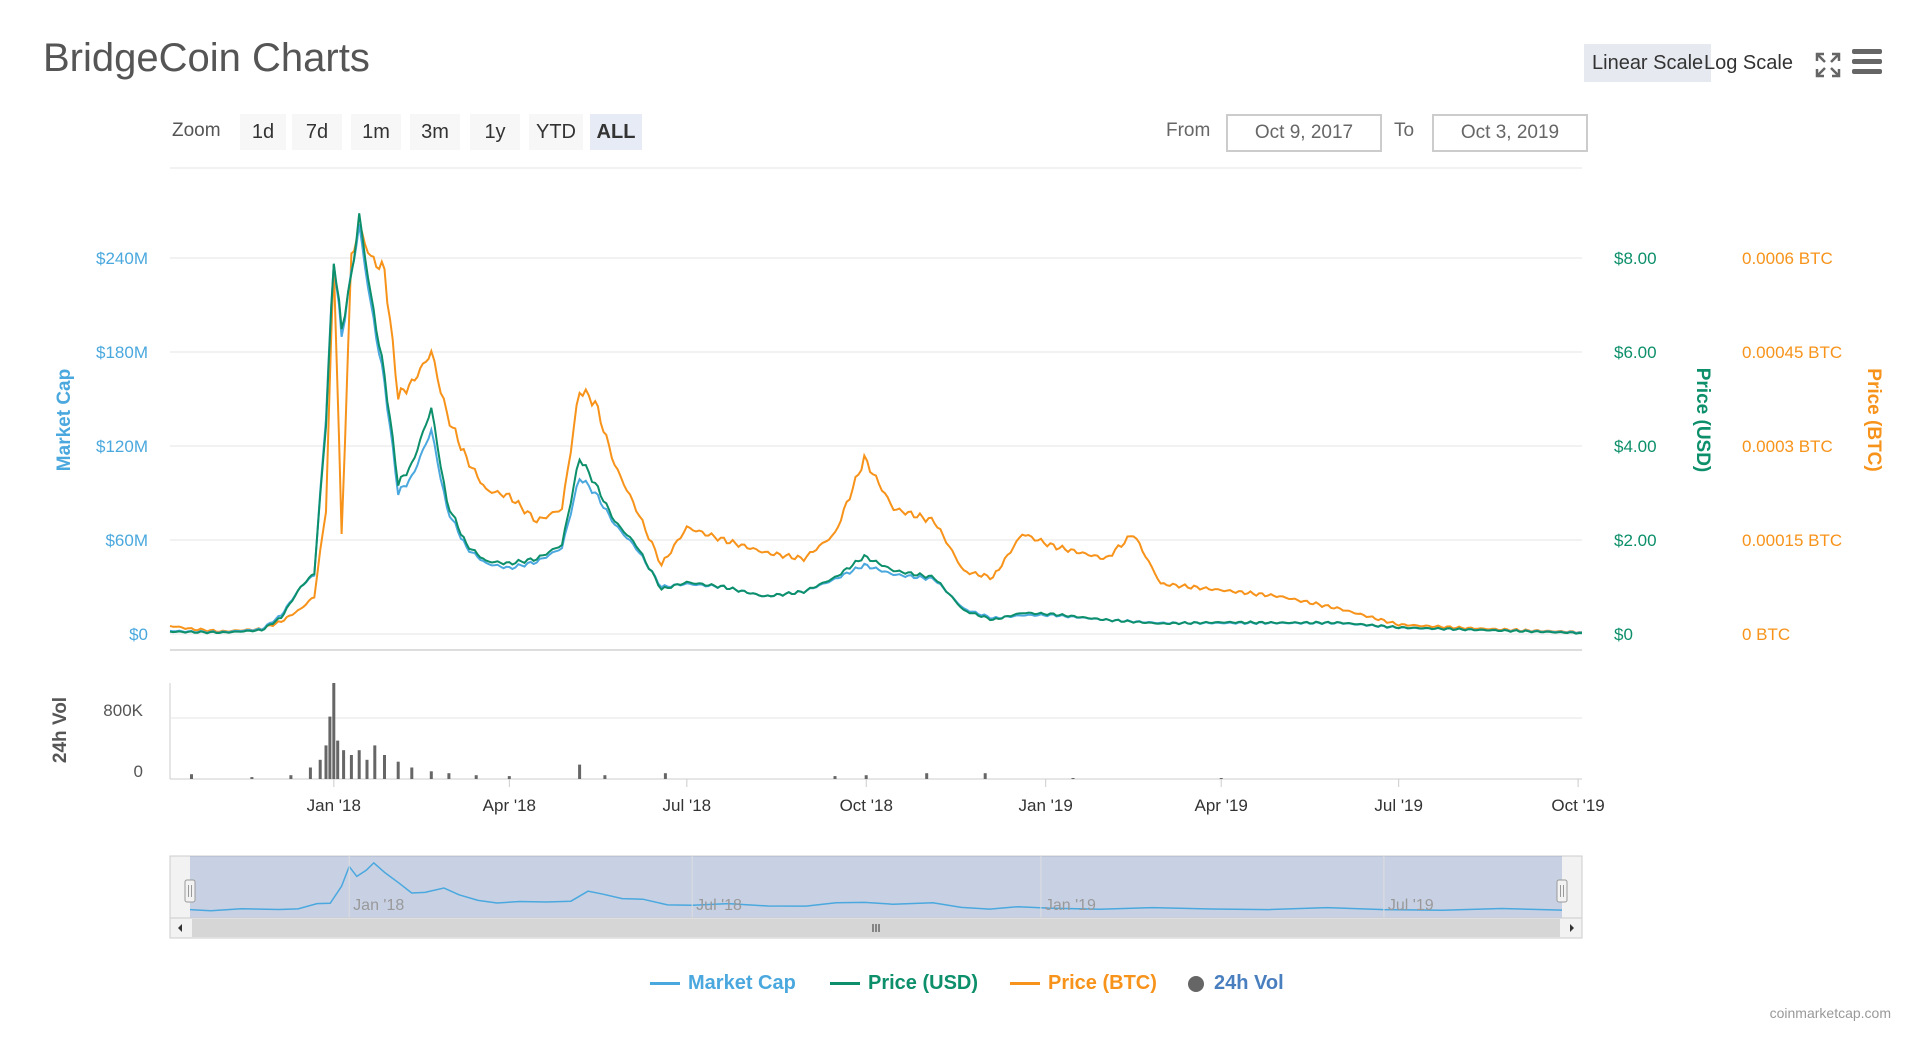  What do you see at coordinates (1792, 540) in the screenshot?
I see `price-btc-tick-label: 0.00015 BTC` at bounding box center [1792, 540].